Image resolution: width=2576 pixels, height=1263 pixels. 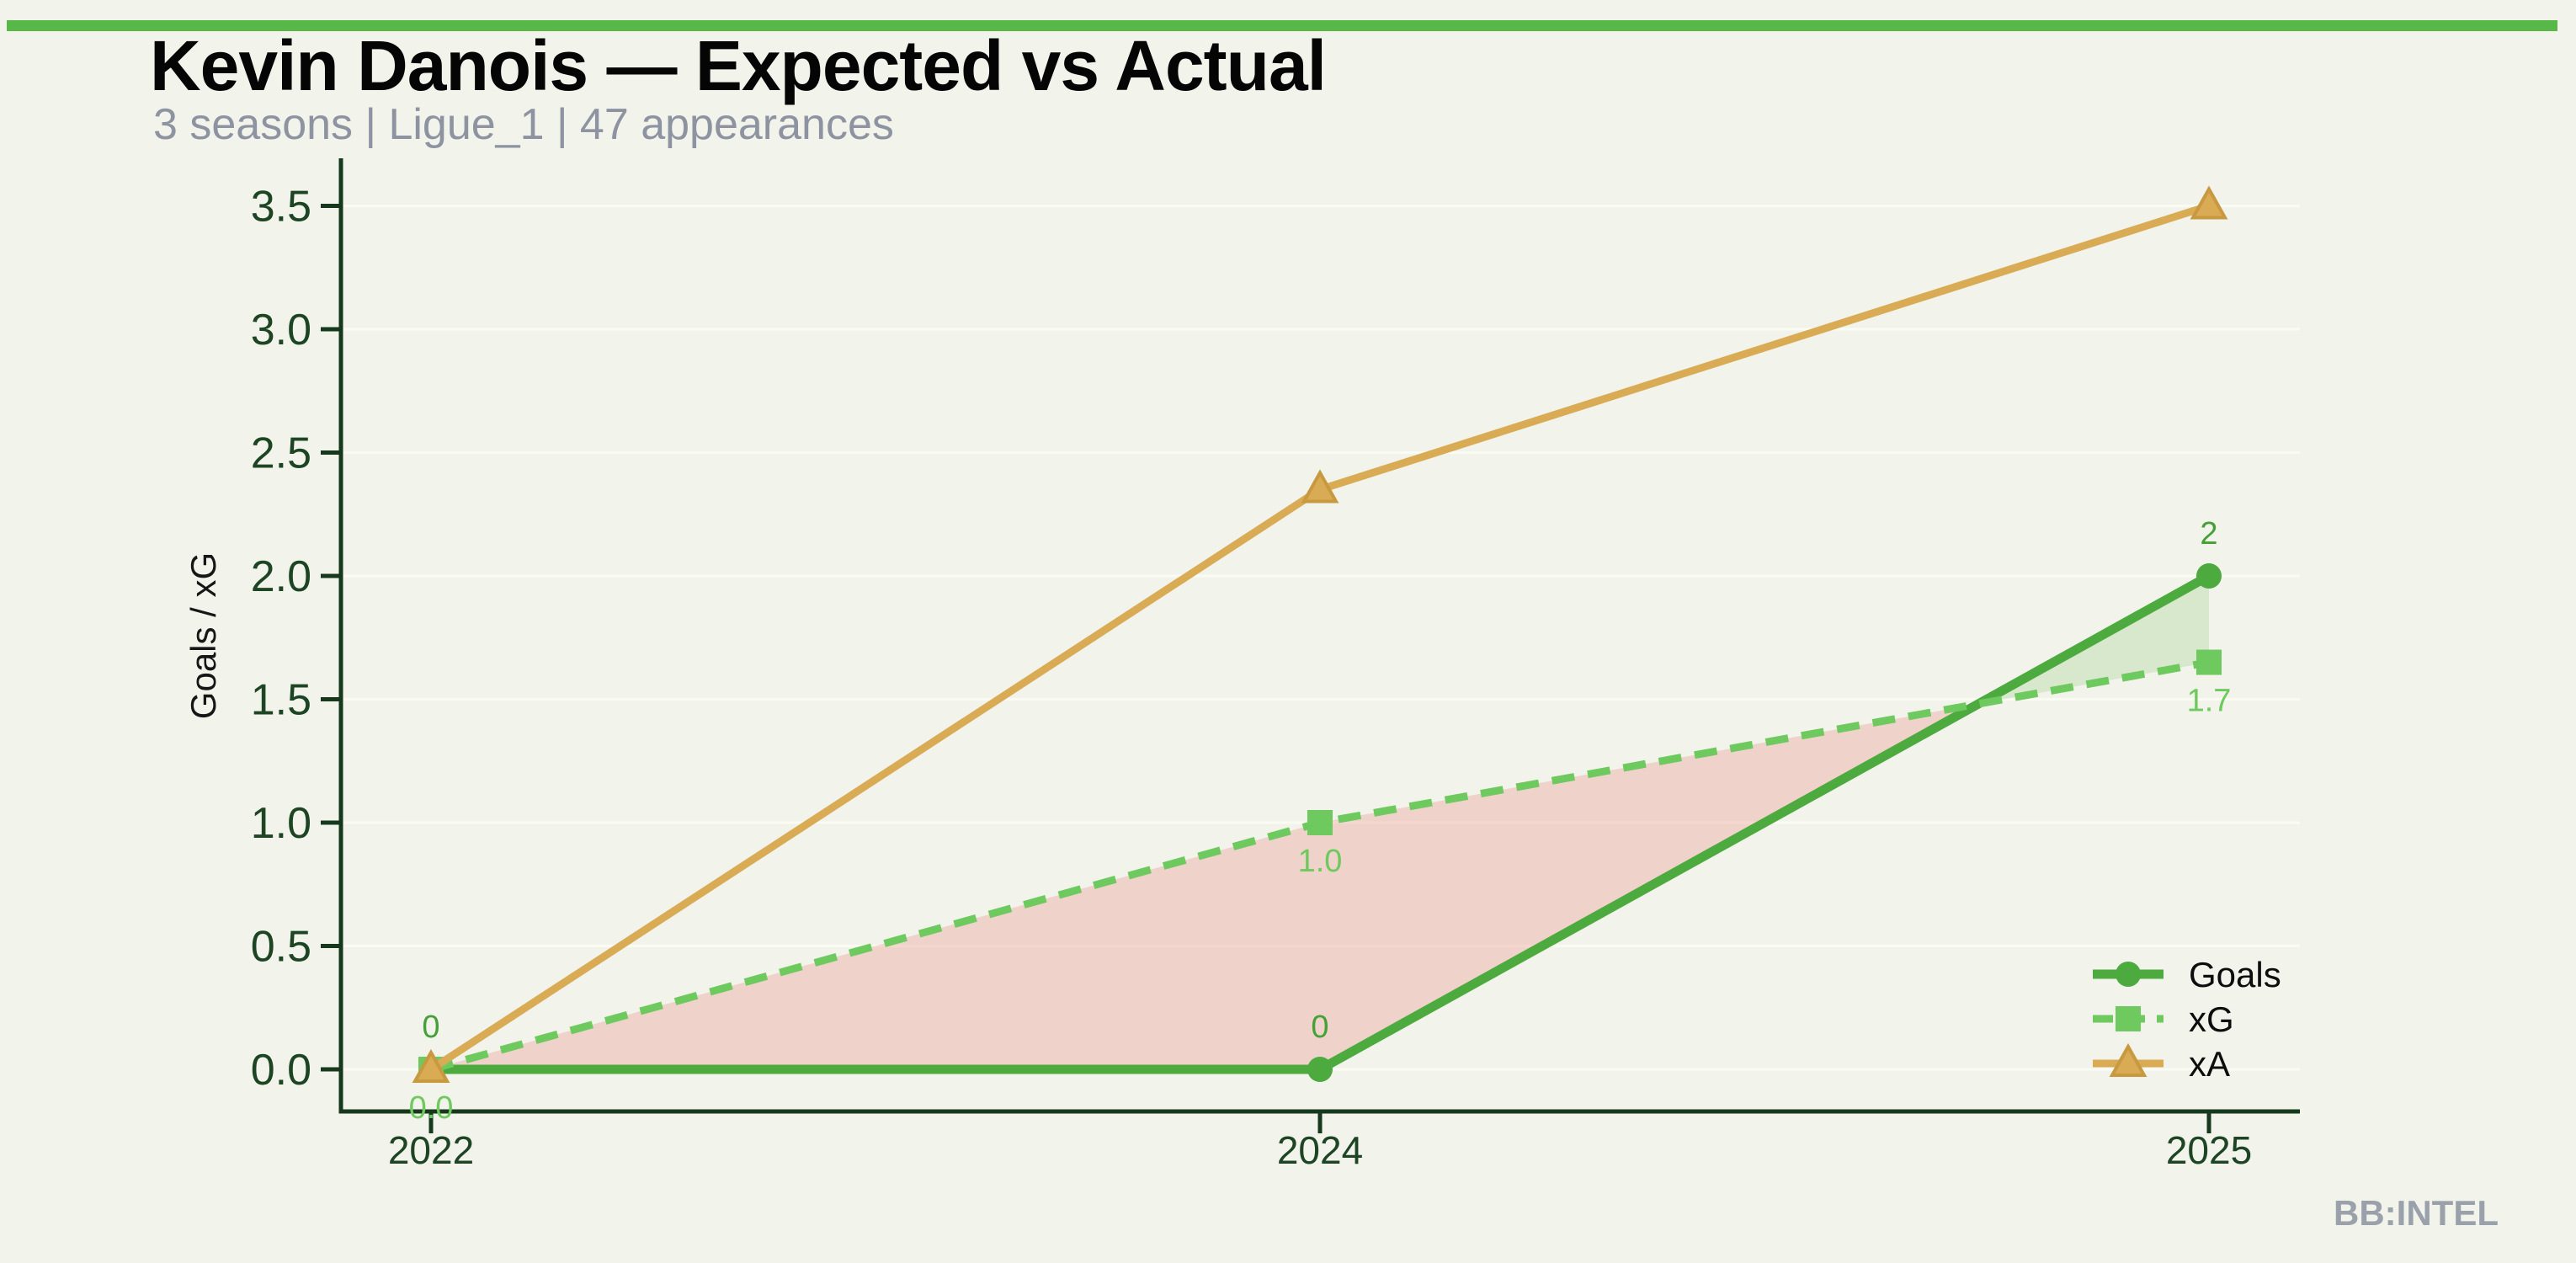 I want to click on legend-entry-xG: xG, so click(x=2164, y=1019).